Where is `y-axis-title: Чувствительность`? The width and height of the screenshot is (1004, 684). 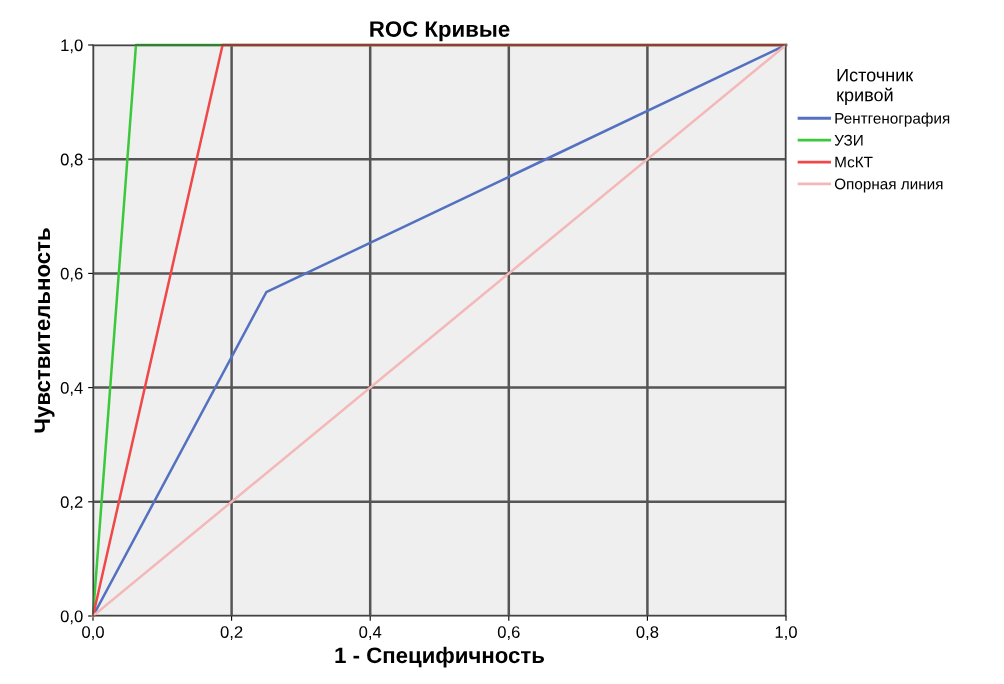
y-axis-title: Чувствительность is located at coordinates (44, 330).